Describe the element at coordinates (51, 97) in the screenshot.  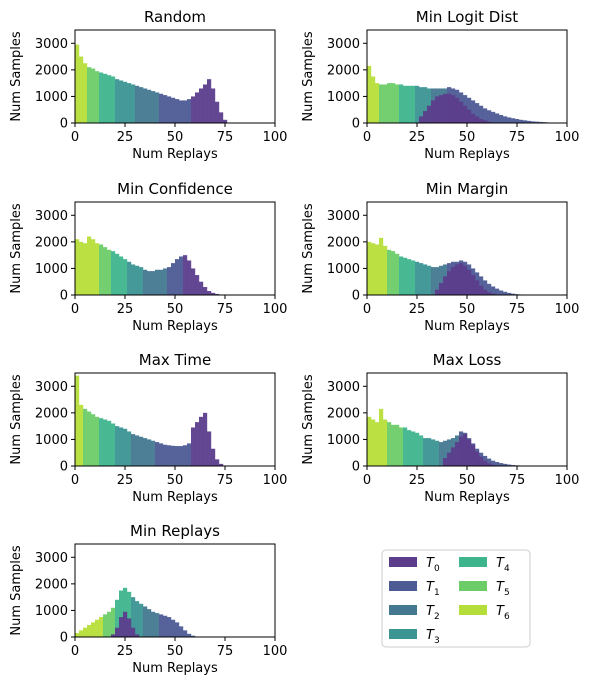
I see `y-tick-label: 1000` at that location.